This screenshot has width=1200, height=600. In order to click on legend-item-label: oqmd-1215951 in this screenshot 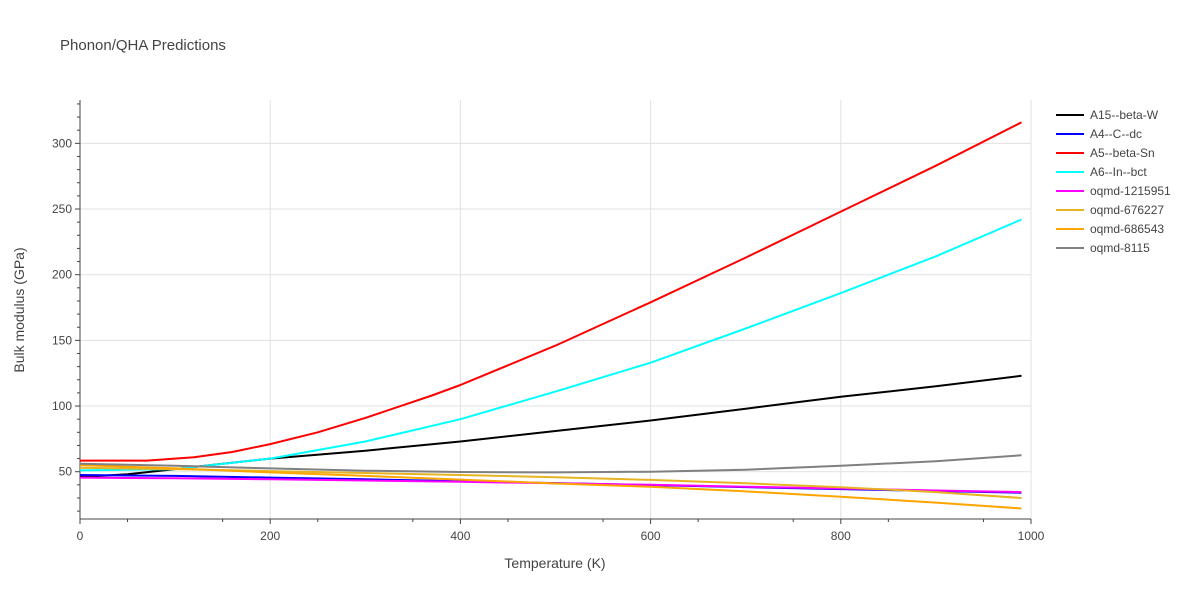, I will do `click(1130, 191)`.